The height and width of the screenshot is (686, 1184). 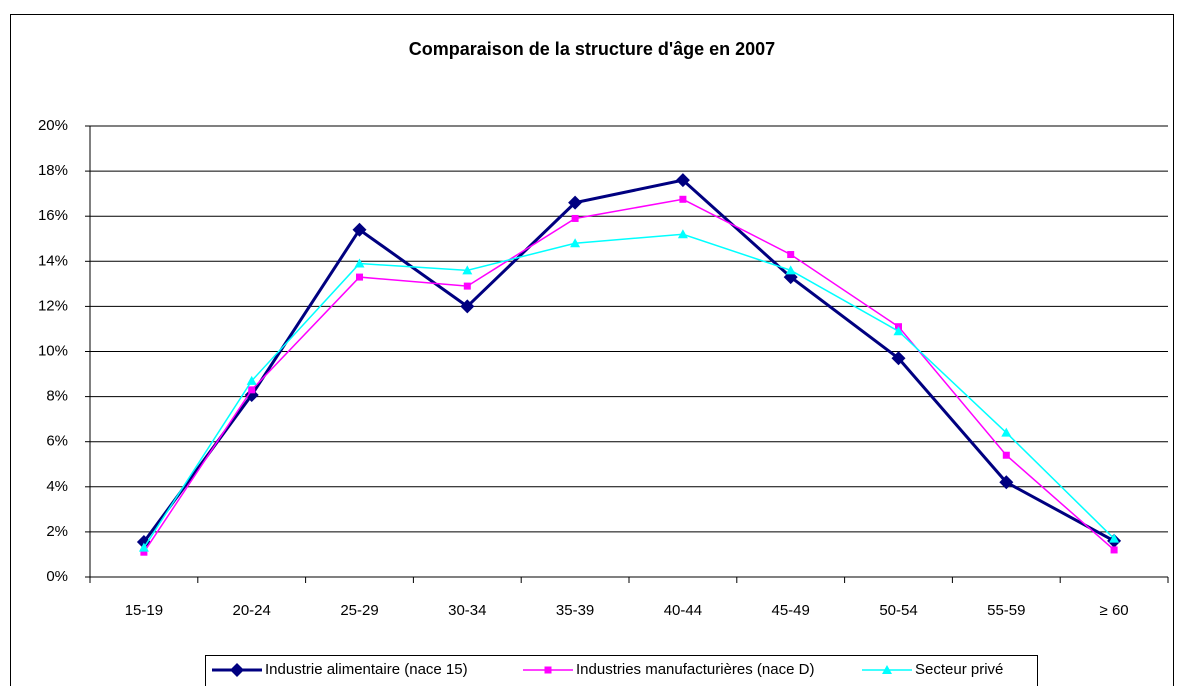 I want to click on y-tick-label: 16%, so click(x=53, y=215).